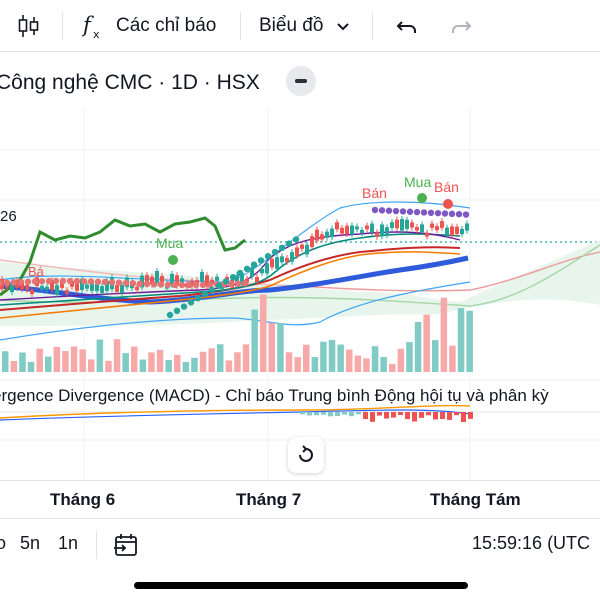 Image resolution: width=600 pixels, height=600 pixels. What do you see at coordinates (30, 543) in the screenshot?
I see `range-5y-button: 5n` at bounding box center [30, 543].